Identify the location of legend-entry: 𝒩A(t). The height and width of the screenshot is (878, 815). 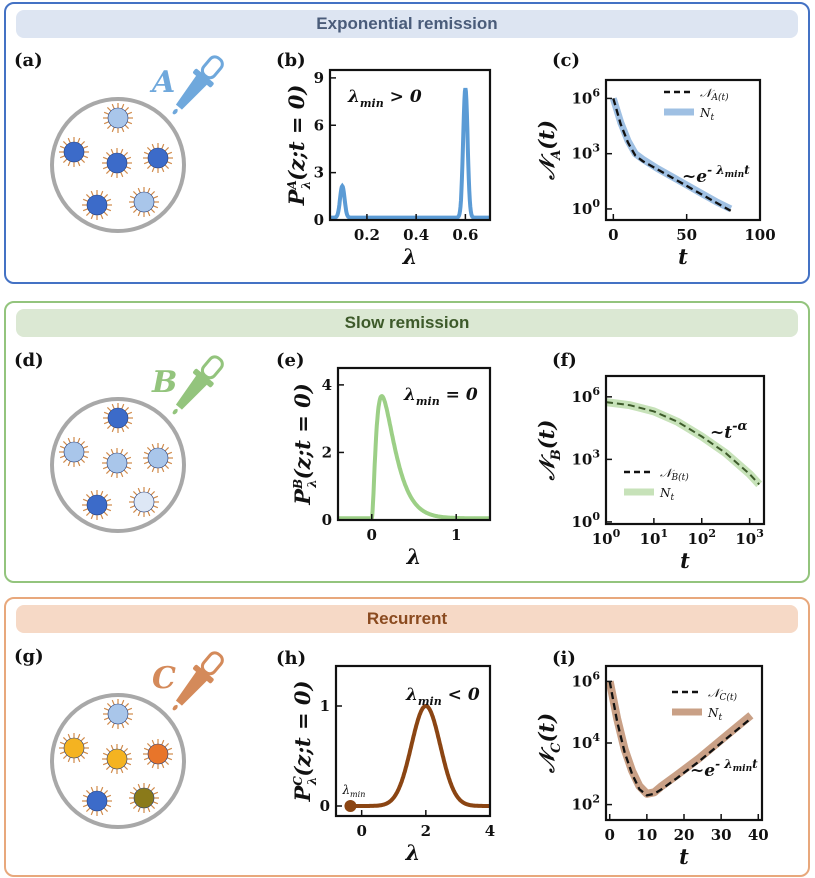
(714, 94).